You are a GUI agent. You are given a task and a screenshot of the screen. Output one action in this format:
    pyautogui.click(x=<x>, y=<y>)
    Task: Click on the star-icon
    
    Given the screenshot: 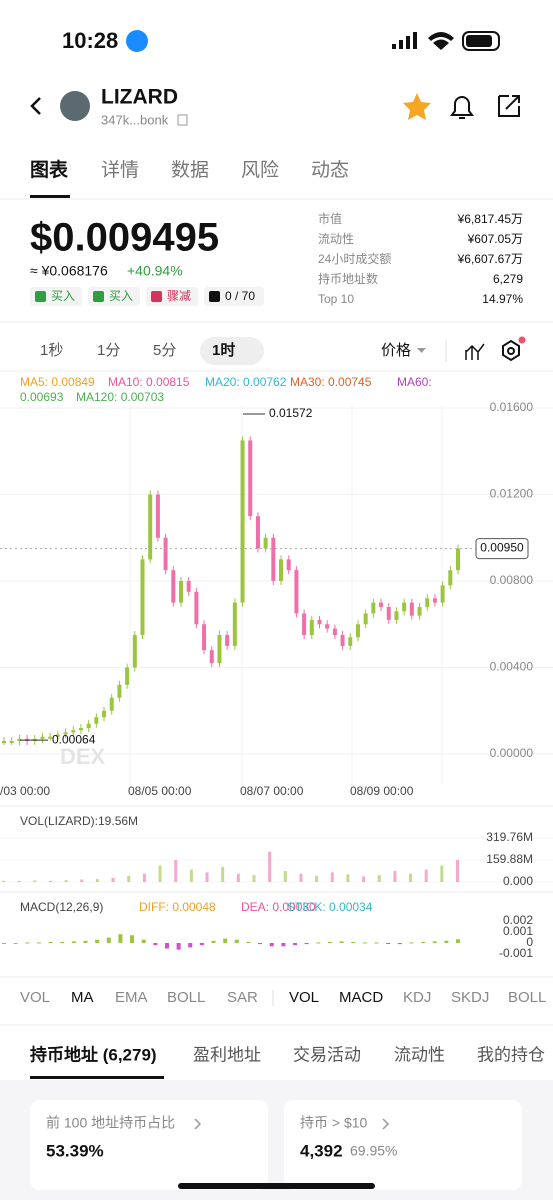 What is the action you would take?
    pyautogui.click(x=417, y=106)
    